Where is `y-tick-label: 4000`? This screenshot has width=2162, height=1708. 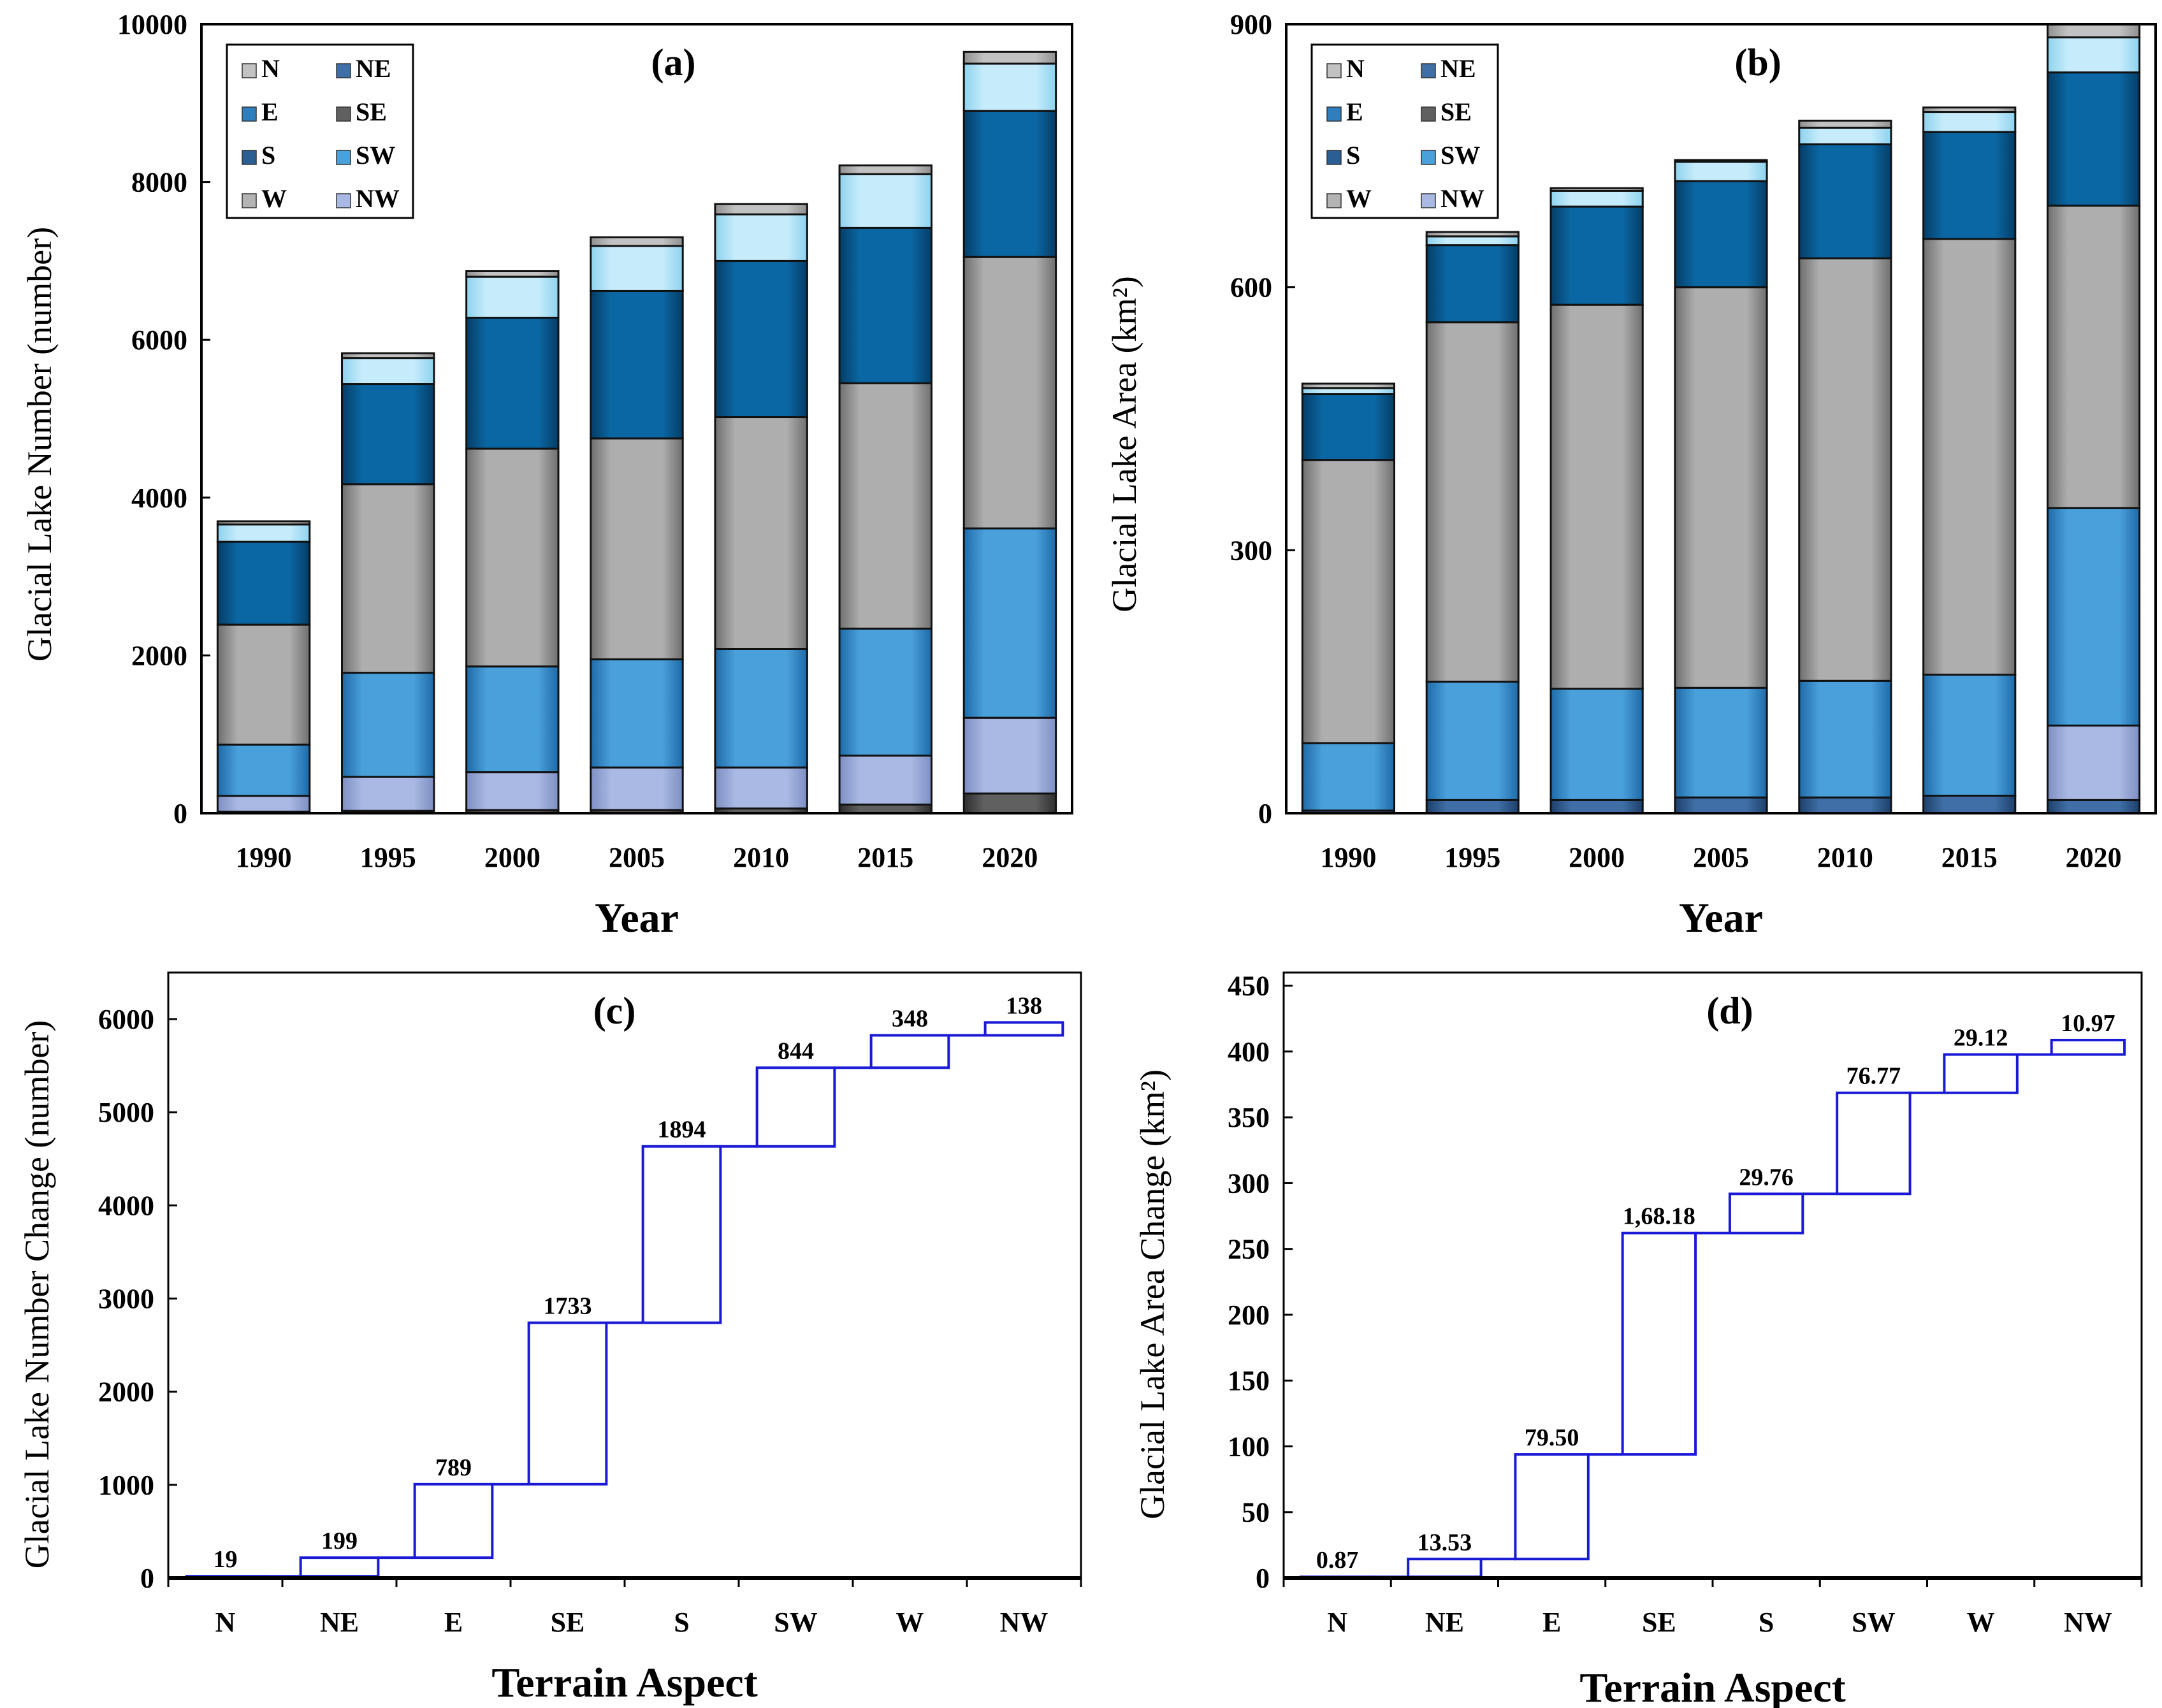
y-tick-label: 4000 is located at coordinates (159, 498).